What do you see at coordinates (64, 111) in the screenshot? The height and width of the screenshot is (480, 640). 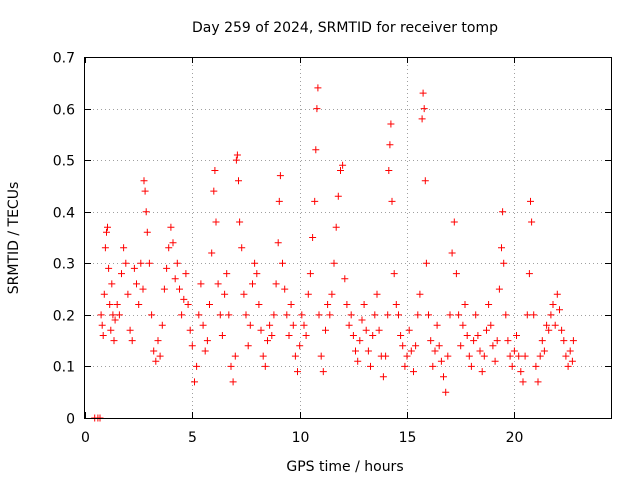 I see `y-tick-label: 0.6` at bounding box center [64, 111].